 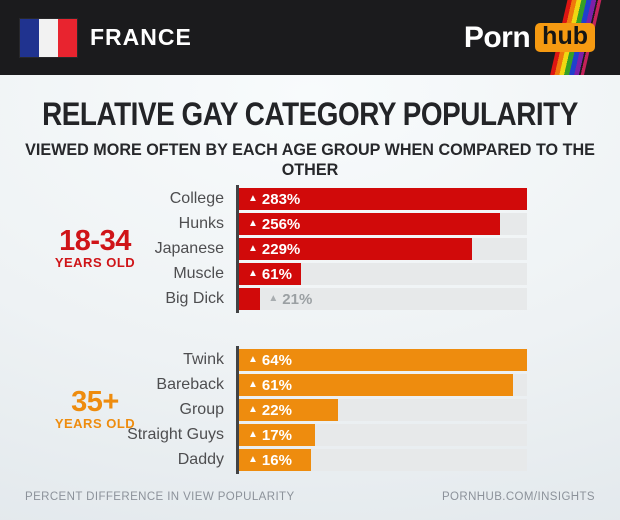 I want to click on bar-value-text: 64%, so click(x=276, y=360).